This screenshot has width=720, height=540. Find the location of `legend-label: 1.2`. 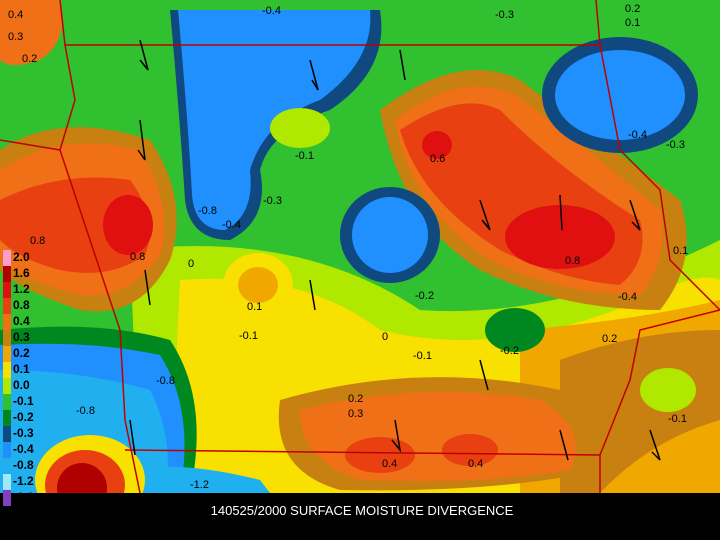

legend-label: 1.2 is located at coordinates (21, 289).